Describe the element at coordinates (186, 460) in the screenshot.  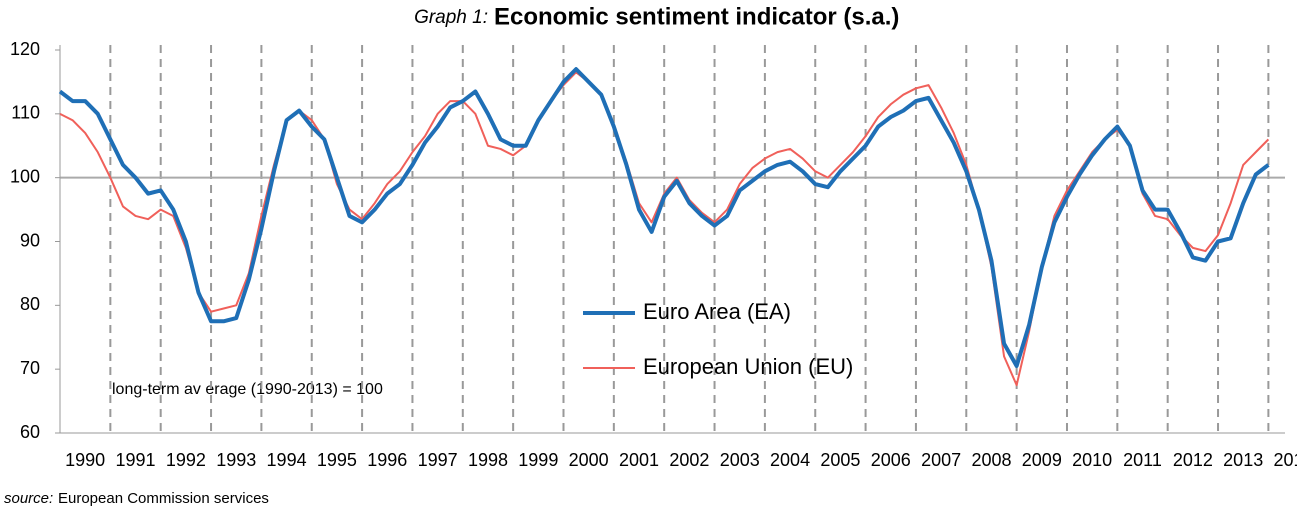
I see `x-tick-label: 1992` at that location.